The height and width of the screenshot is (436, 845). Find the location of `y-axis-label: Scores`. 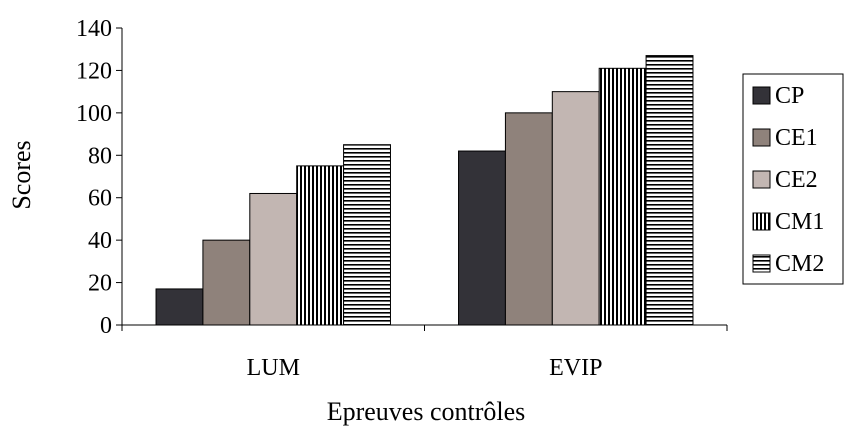

y-axis-label: Scores is located at coordinates (21, 174).